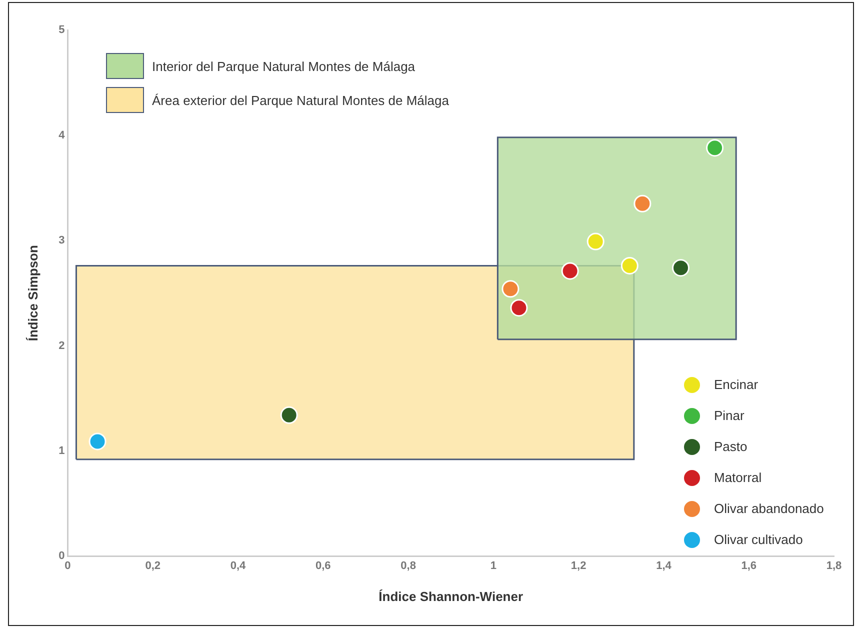 The height and width of the screenshot is (631, 856). Describe the element at coordinates (153, 566) in the screenshot. I see `x-tick-label: 0,2` at that location.